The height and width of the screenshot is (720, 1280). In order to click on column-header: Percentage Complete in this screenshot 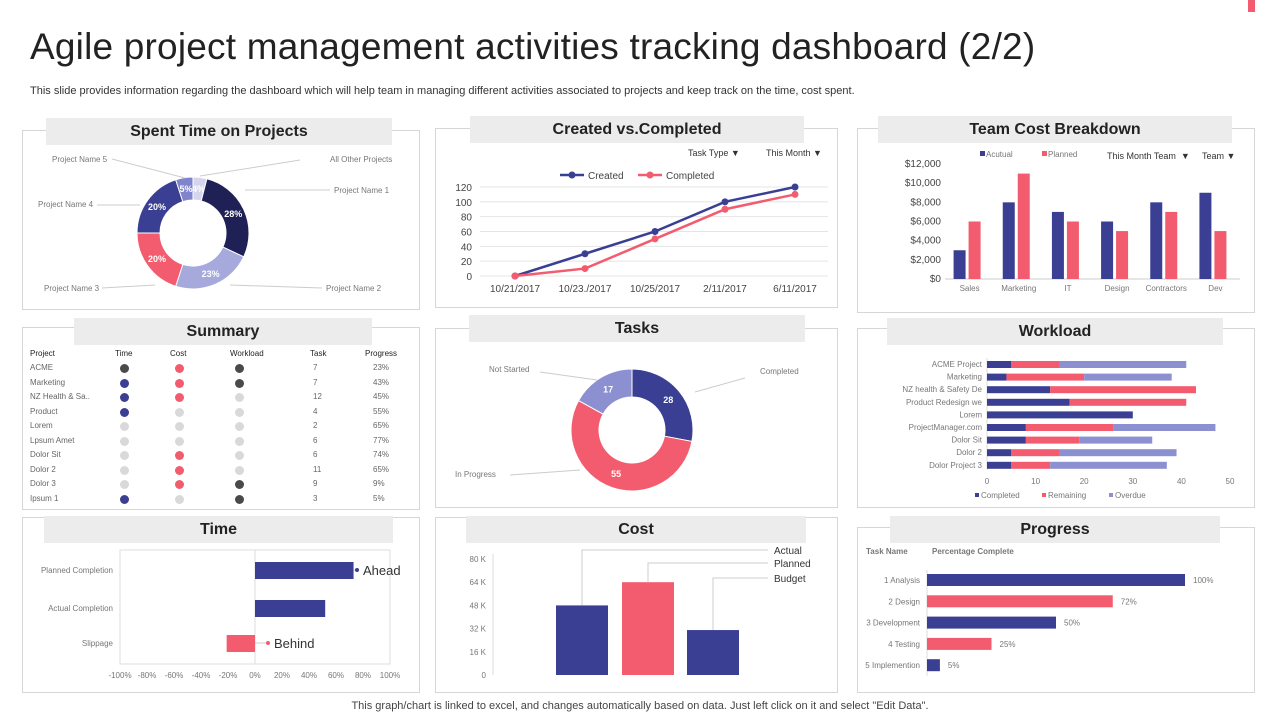, I will do `click(973, 551)`.